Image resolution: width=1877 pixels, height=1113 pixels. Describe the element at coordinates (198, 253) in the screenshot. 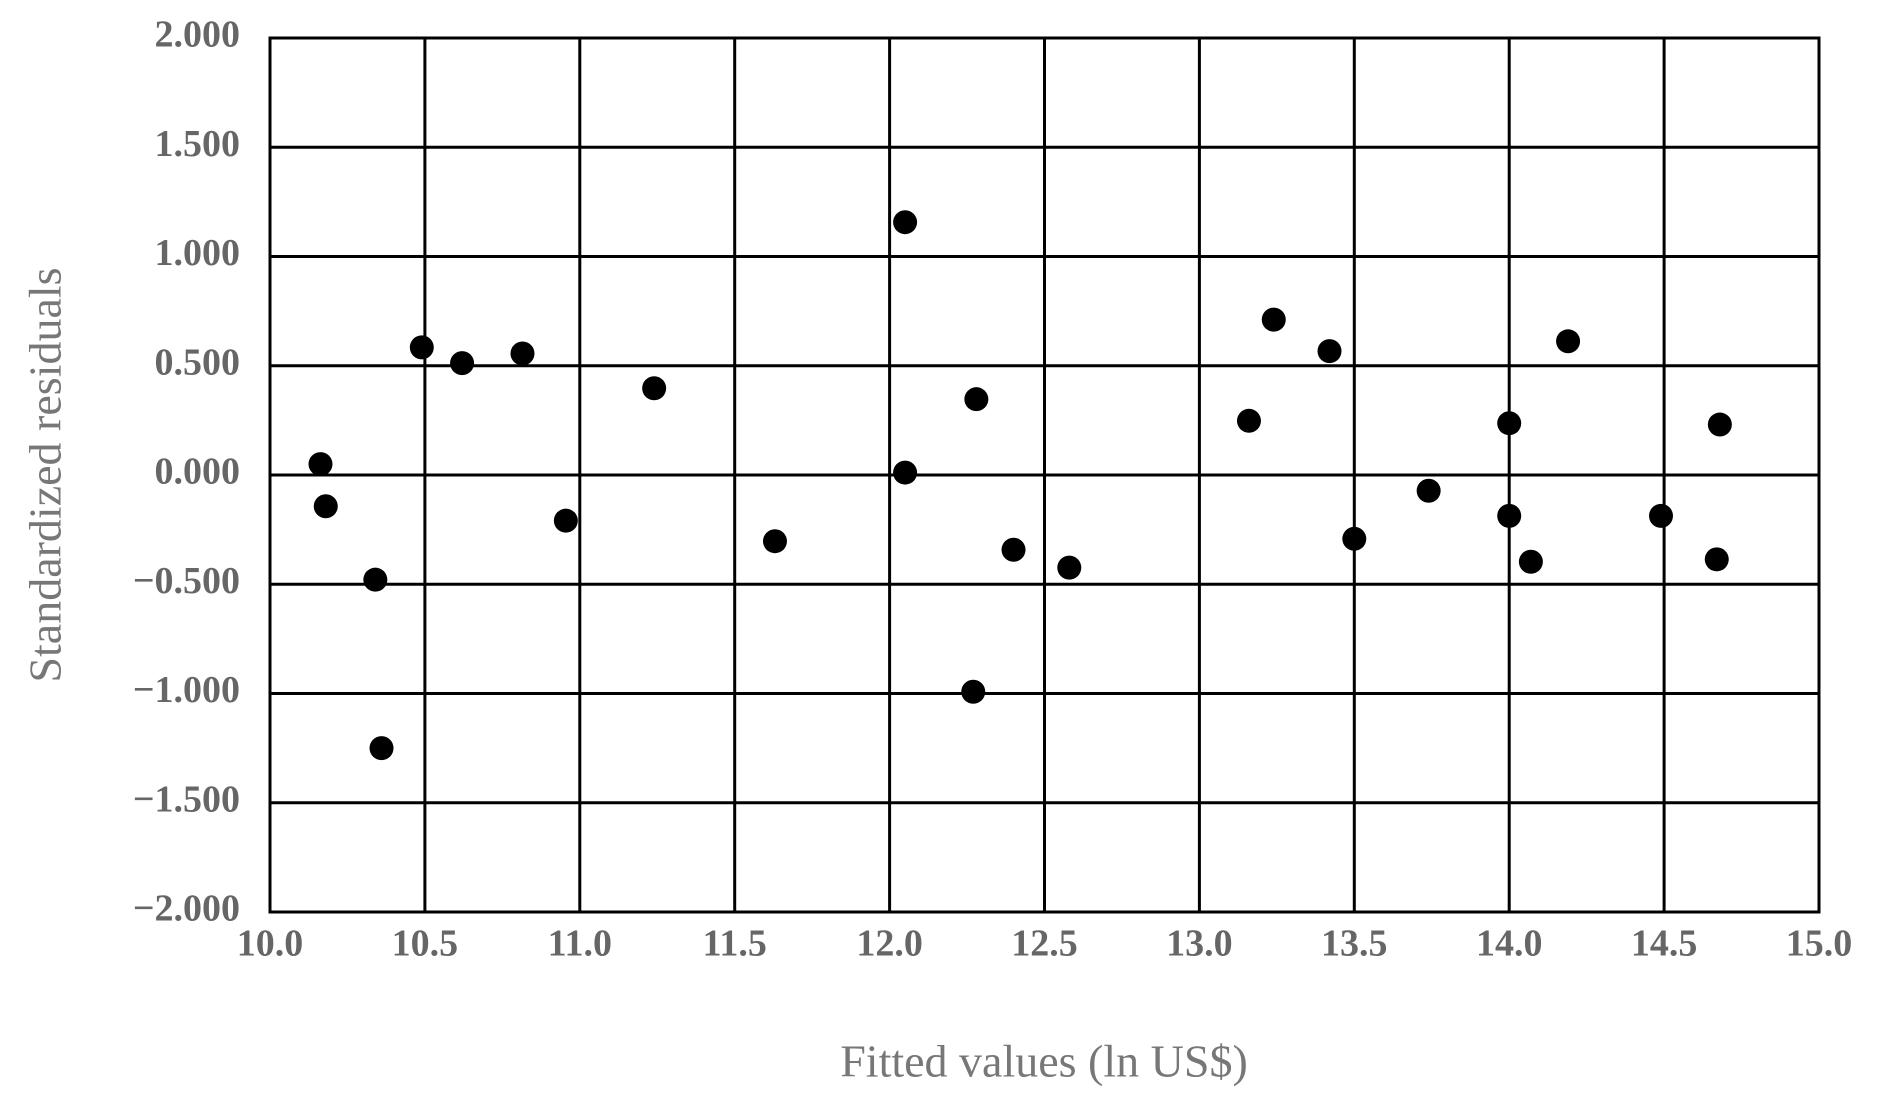

I see `y-tick-label: 1.000` at that location.